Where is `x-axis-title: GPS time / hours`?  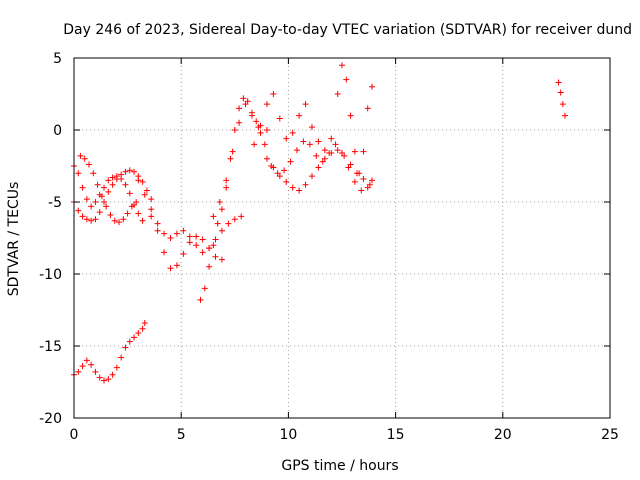
x-axis-title: GPS time / hours is located at coordinates (339, 466).